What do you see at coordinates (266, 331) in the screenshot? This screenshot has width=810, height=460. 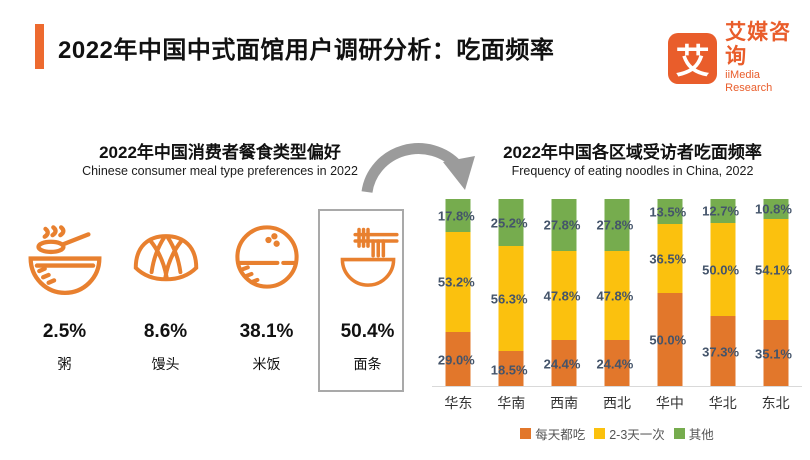 I see `meal-percent: 38.1%` at bounding box center [266, 331].